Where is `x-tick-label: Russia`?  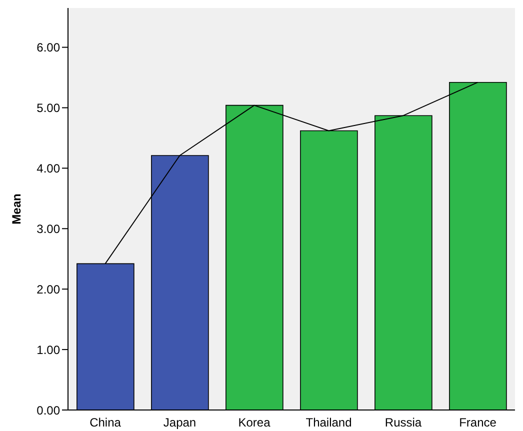 x-tick-label: Russia is located at coordinates (403, 423).